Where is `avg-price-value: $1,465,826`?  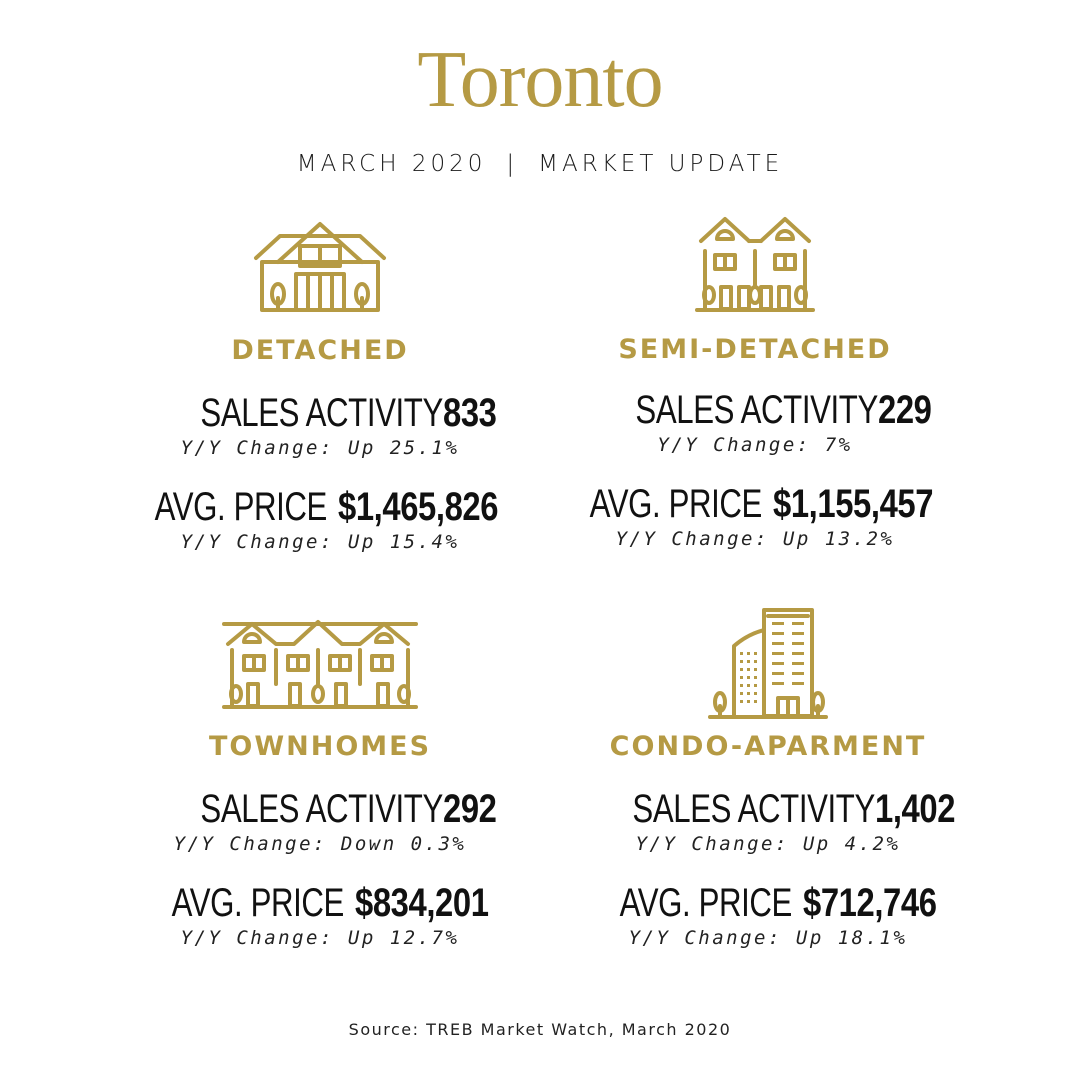 avg-price-value: $1,465,826 is located at coordinates (418, 507).